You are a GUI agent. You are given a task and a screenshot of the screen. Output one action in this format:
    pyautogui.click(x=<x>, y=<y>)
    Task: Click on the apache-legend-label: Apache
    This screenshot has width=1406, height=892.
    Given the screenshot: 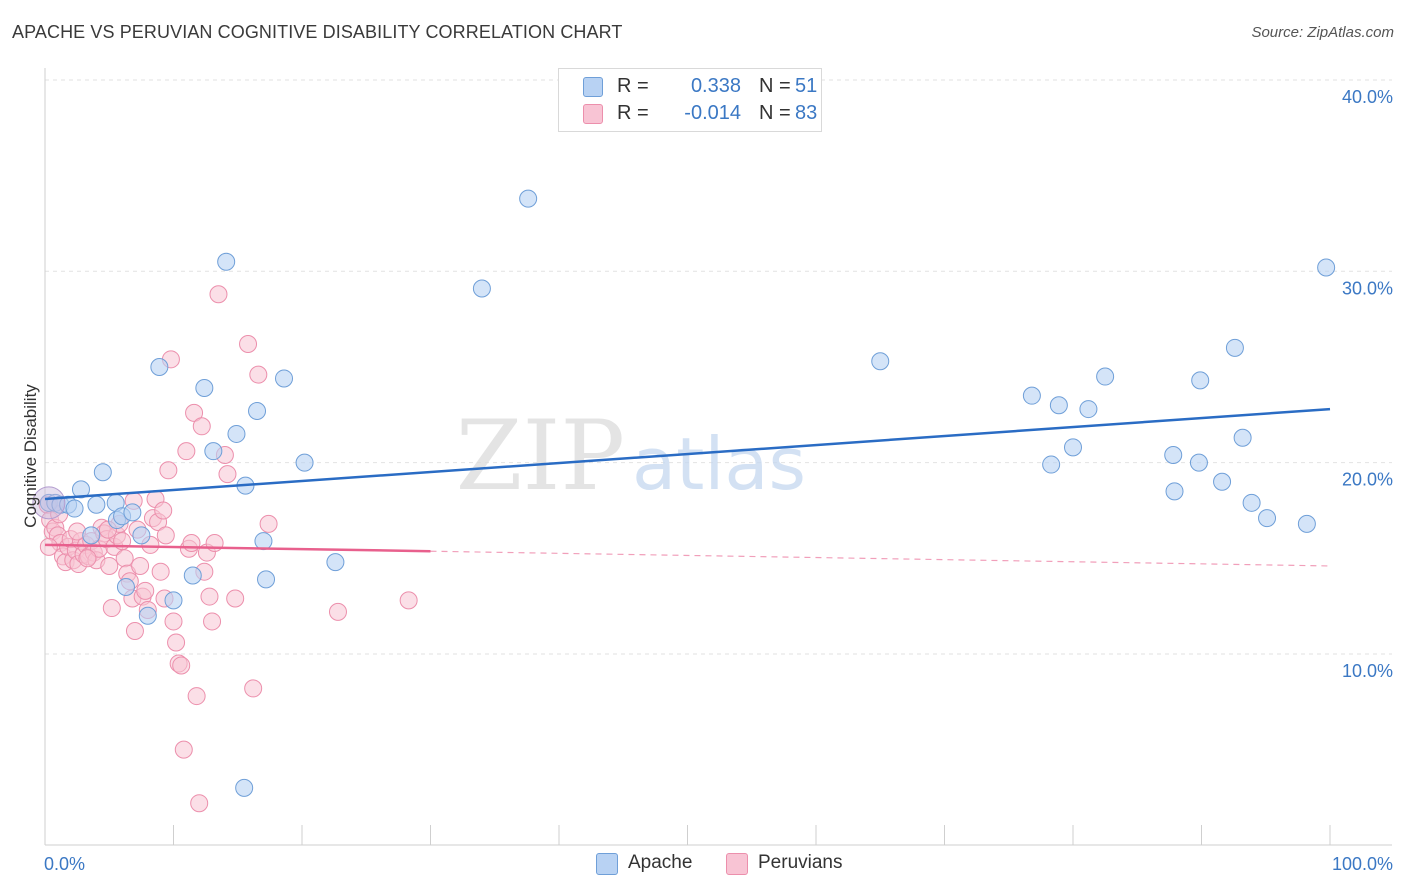 What is the action you would take?
    pyautogui.click(x=660, y=862)
    